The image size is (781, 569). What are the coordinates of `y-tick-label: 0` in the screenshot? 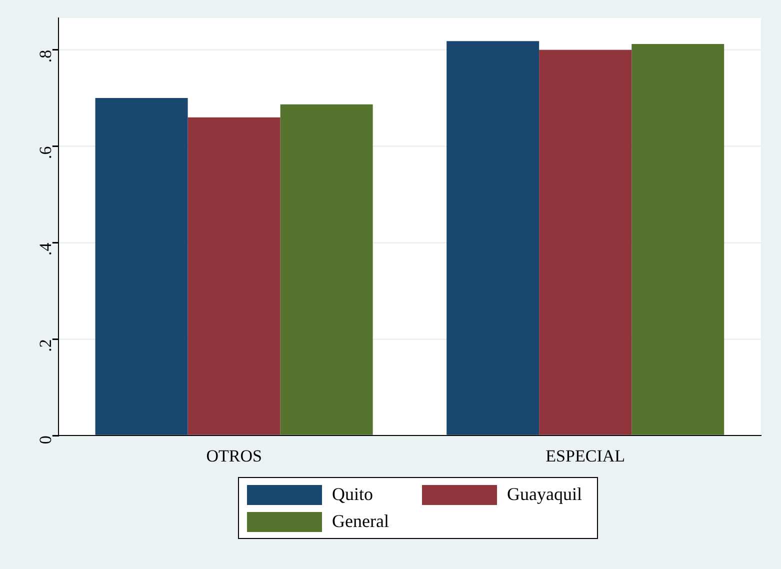 It's located at (45, 440).